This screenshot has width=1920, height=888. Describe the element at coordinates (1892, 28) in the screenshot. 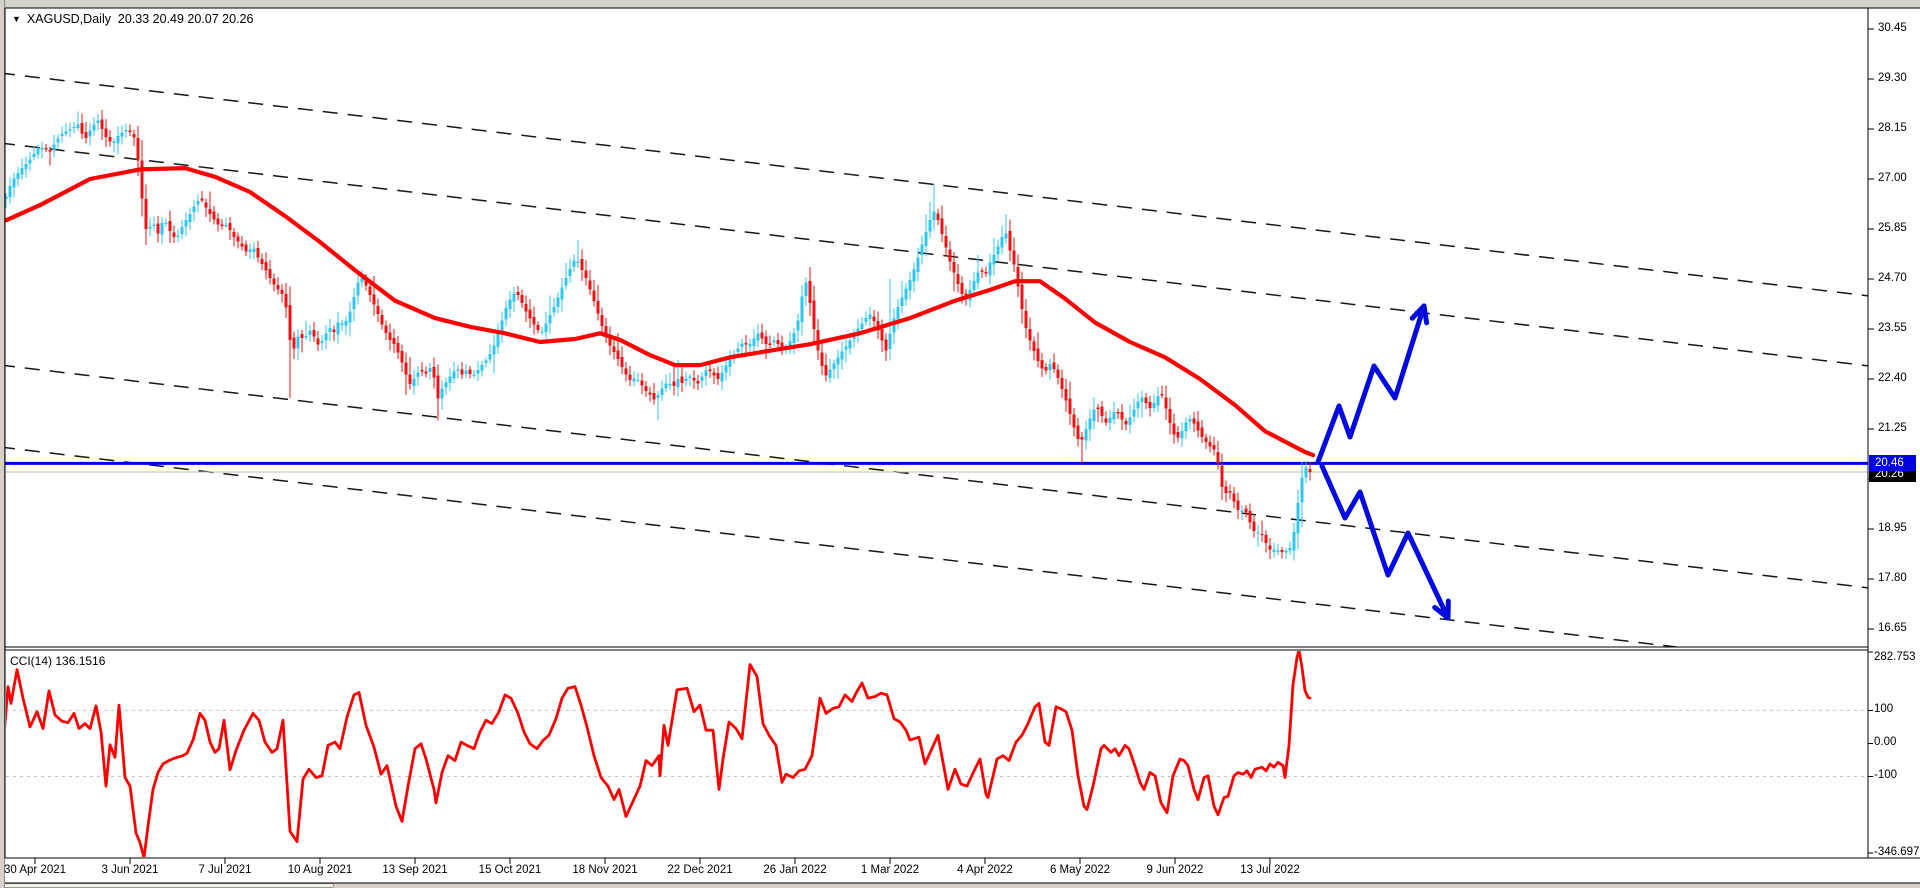

I see `price-axis-label: 30.45` at that location.